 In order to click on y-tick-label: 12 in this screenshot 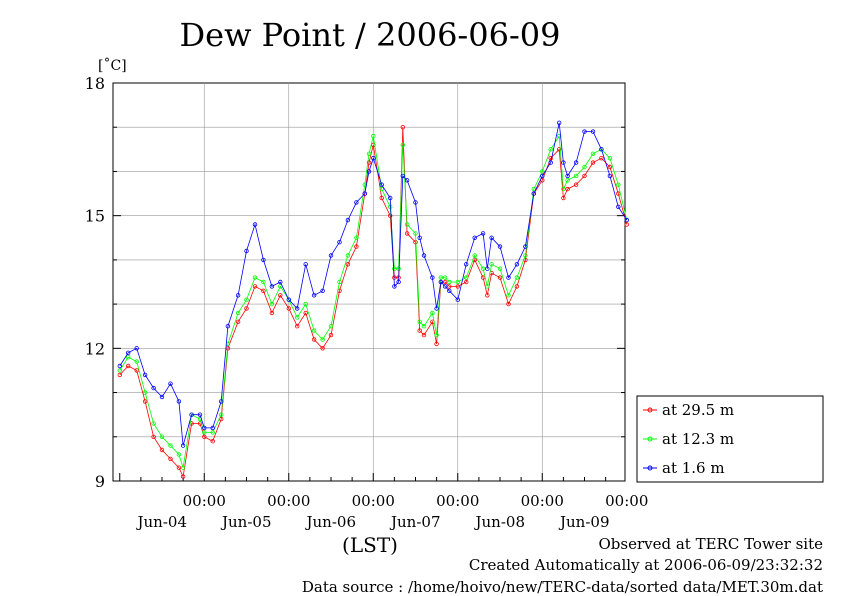, I will do `click(95, 348)`.